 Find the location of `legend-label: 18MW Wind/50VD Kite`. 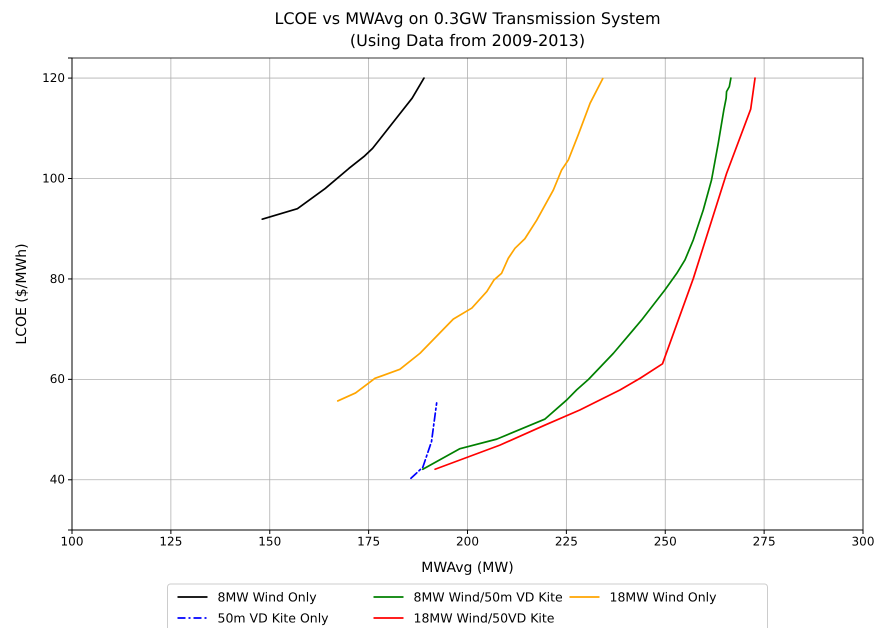

legend-label: 18MW Wind/50VD Kite is located at coordinates (484, 618).